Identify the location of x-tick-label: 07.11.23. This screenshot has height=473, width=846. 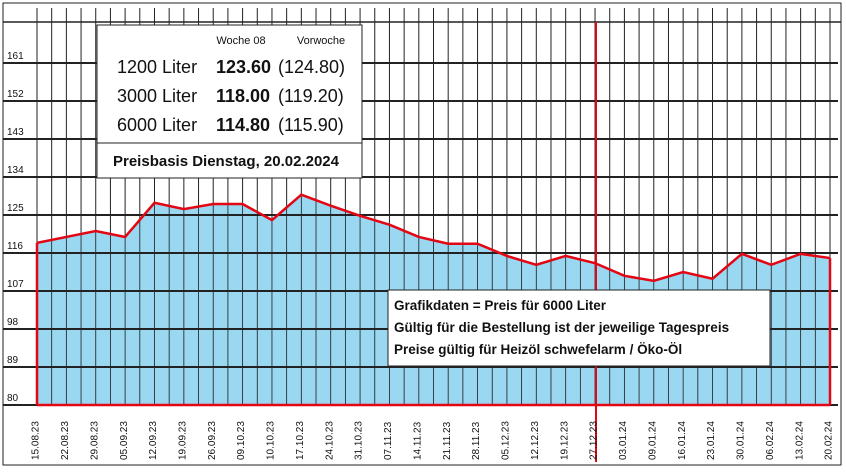
(388, 440).